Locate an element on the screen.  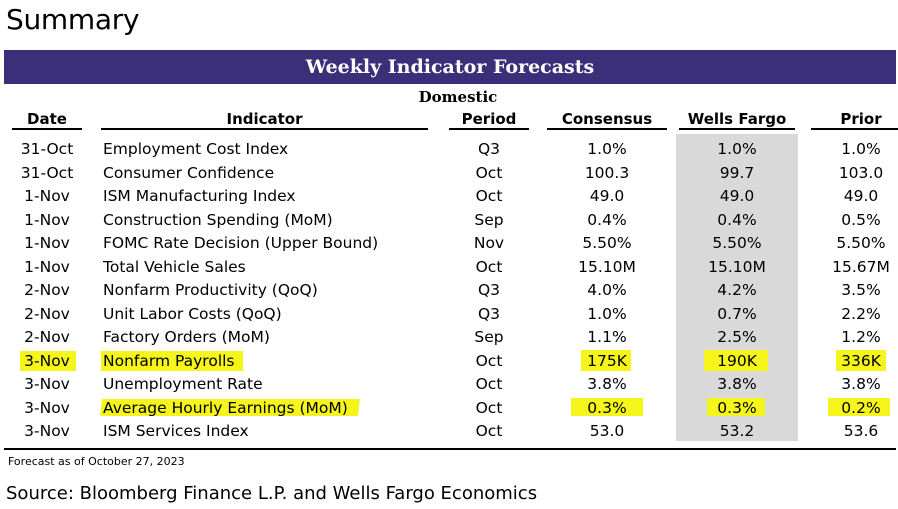
highlight-nonfarm-wells-fargo is located at coordinates (736, 360).